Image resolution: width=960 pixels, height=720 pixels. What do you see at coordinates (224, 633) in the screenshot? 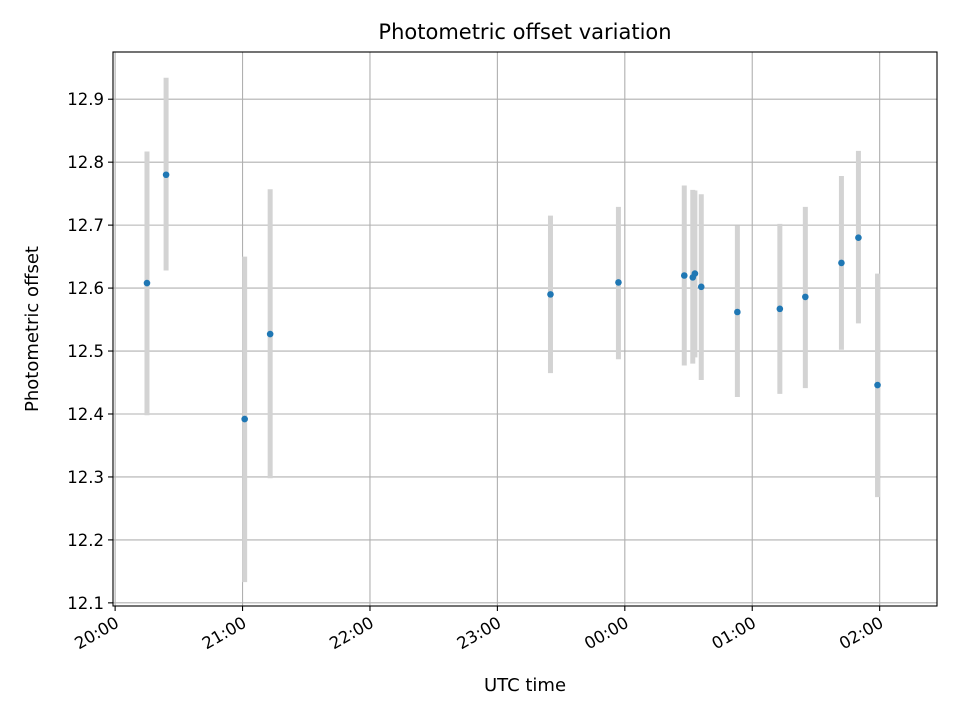
I see `x-tick-label: 21:00` at bounding box center [224, 633].